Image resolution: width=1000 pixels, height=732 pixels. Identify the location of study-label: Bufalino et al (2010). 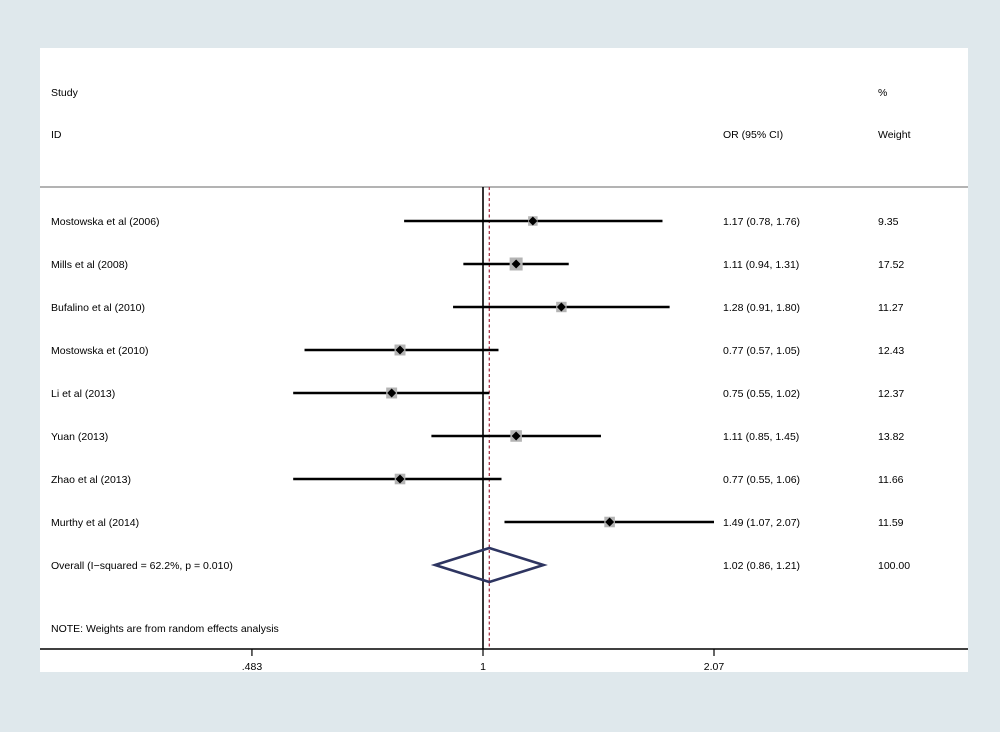
(98, 308).